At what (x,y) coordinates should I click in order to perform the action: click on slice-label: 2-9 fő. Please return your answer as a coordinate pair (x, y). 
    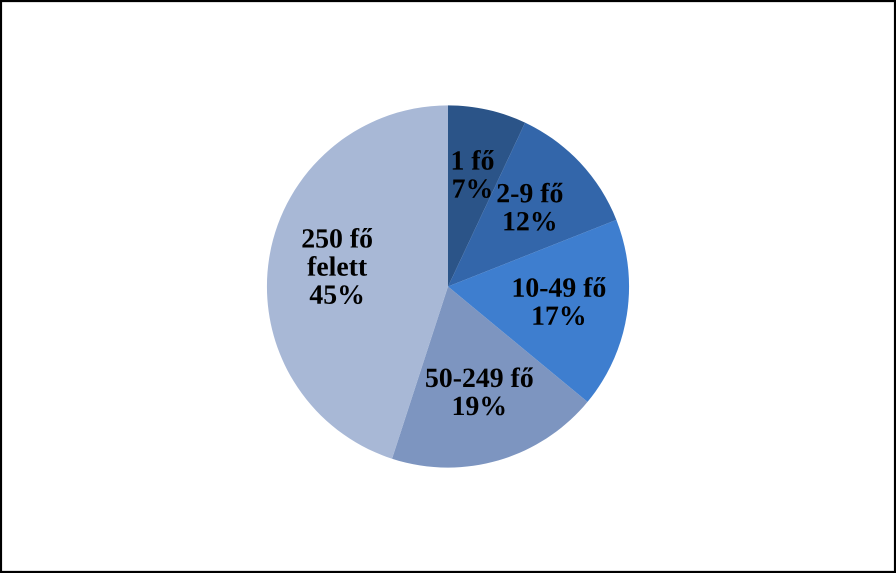
    Looking at the image, I should click on (530, 192).